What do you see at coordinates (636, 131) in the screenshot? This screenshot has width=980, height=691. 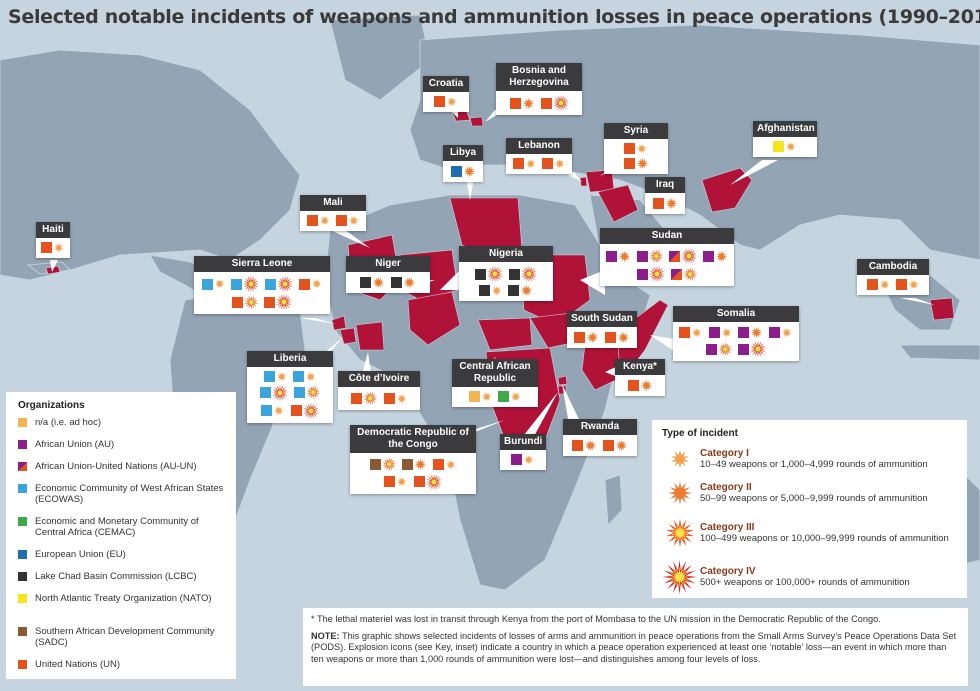 I see `callout-country-name: Syria` at bounding box center [636, 131].